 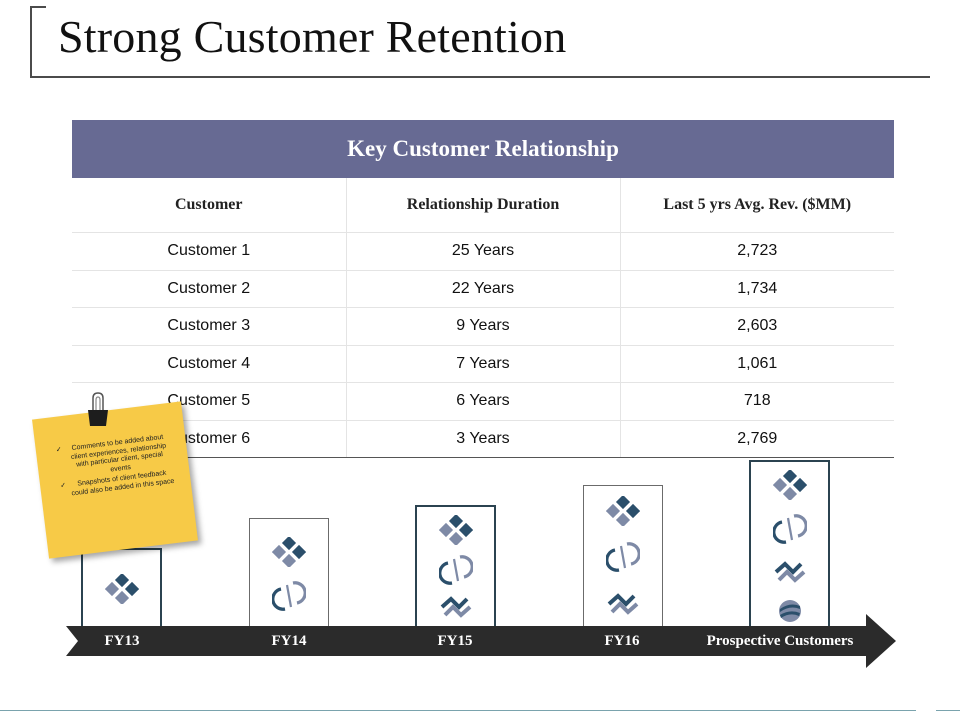 I want to click on bar-fy13, so click(x=121, y=588).